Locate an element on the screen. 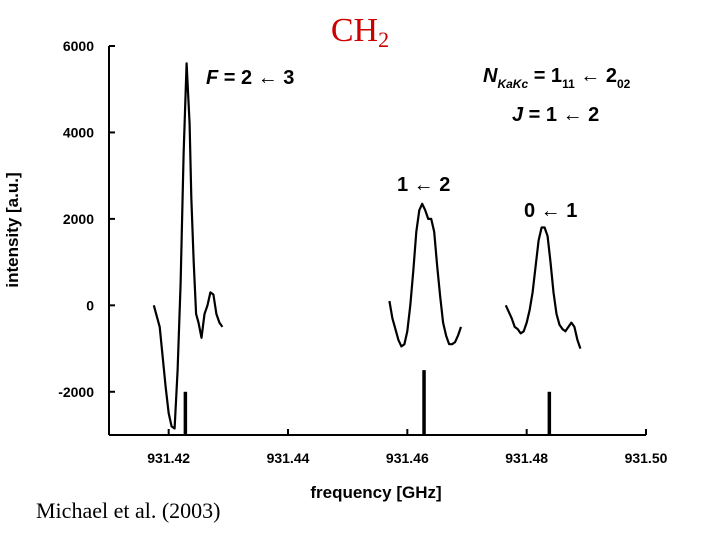  x-tick-label: 931.42 is located at coordinates (168, 458).